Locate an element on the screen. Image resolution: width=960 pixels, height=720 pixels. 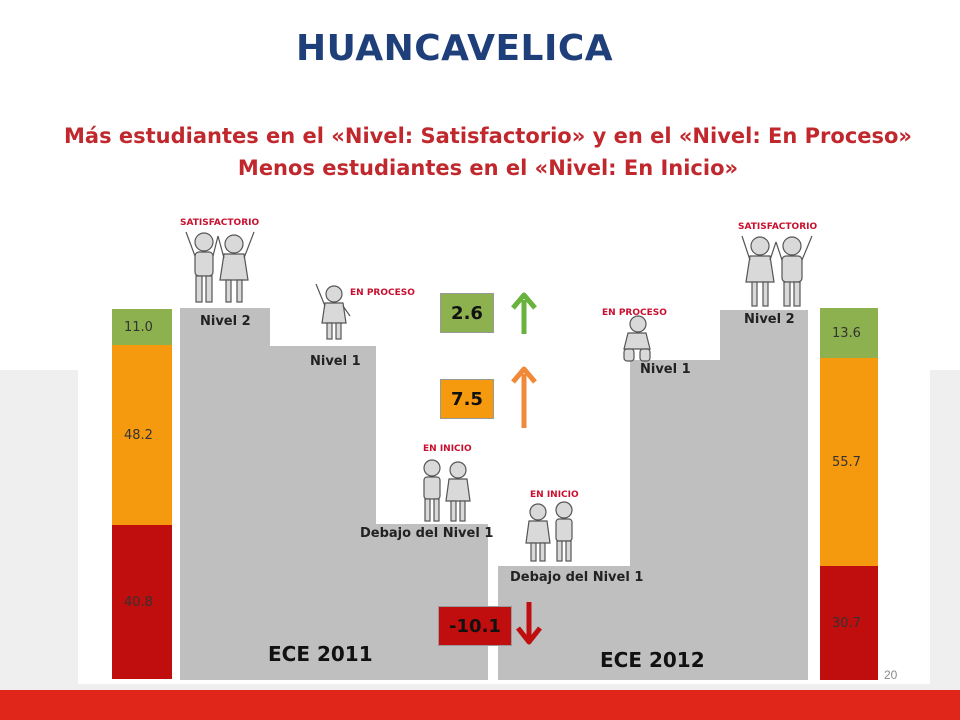
bar-2012-nivel2: 13.6 is located at coordinates (849, 333).